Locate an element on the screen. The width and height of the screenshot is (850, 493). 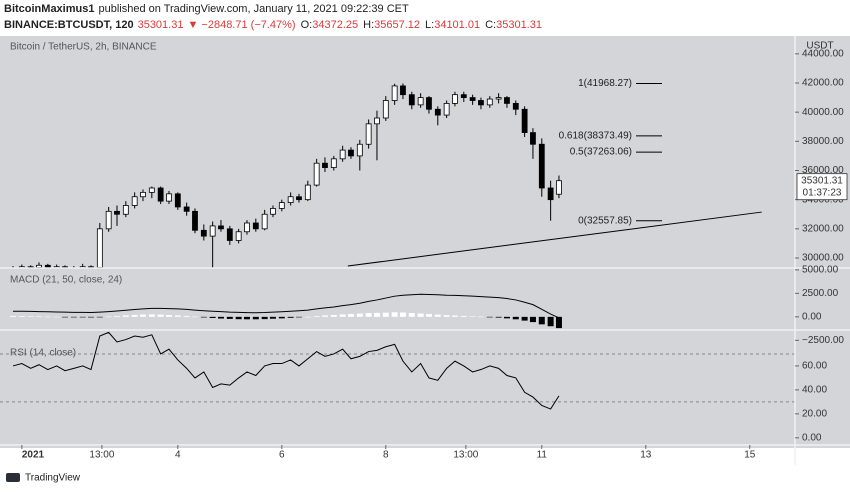
x-tick-label: 6 is located at coordinates (282, 455).